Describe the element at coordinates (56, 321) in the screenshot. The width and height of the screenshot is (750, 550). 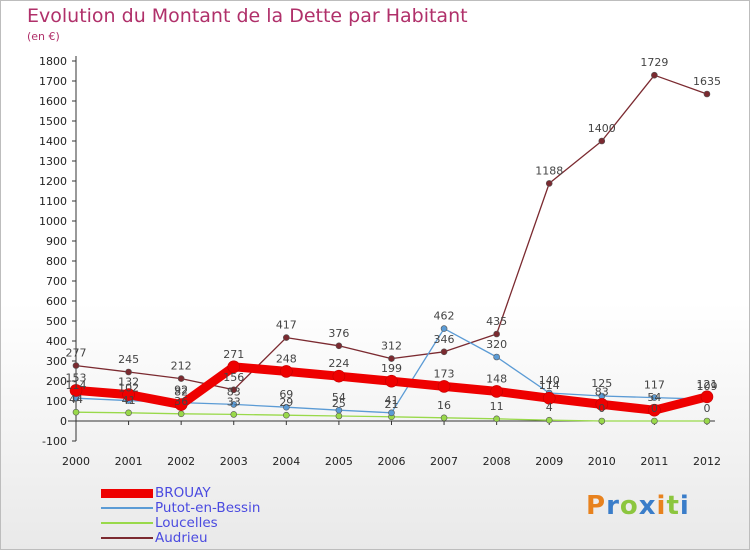
I see `y-tick-label: 500` at that location.